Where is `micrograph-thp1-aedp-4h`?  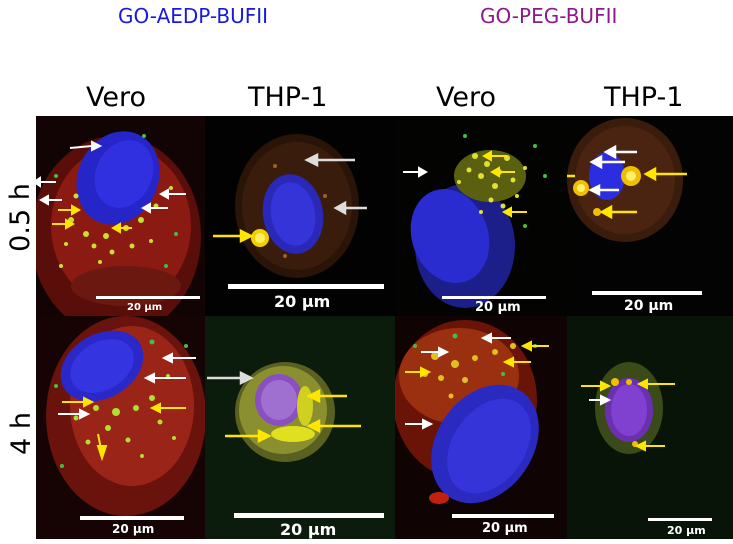
micrograph-thp1-aedp-4h is located at coordinates (300, 427).